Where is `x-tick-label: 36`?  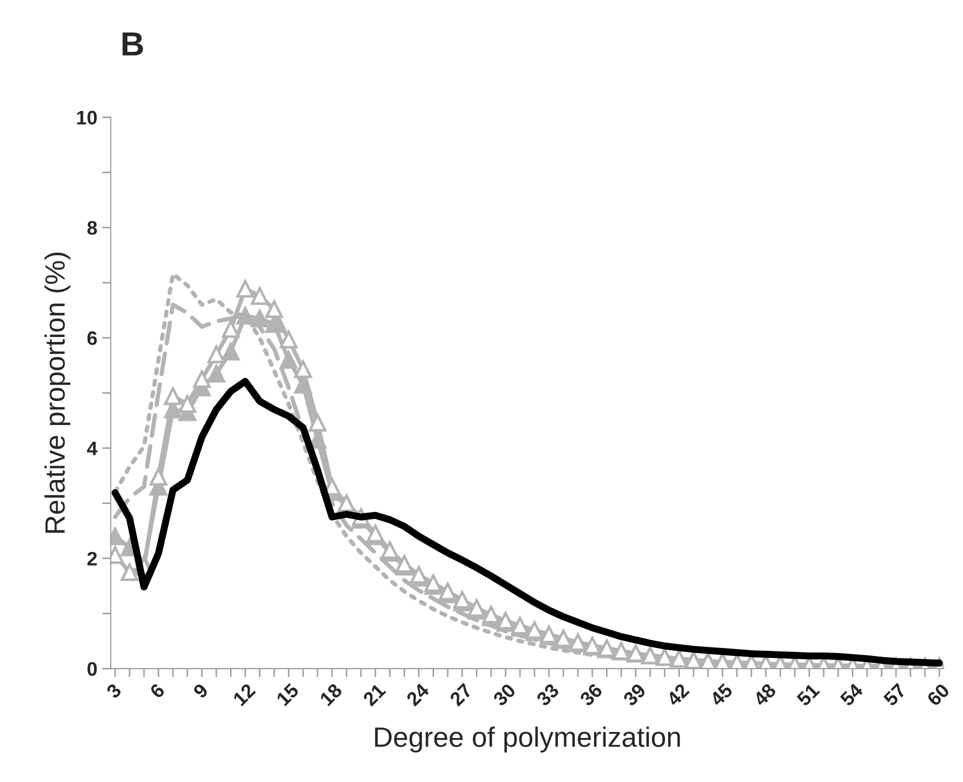
x-tick-label: 36 is located at coordinates (591, 694).